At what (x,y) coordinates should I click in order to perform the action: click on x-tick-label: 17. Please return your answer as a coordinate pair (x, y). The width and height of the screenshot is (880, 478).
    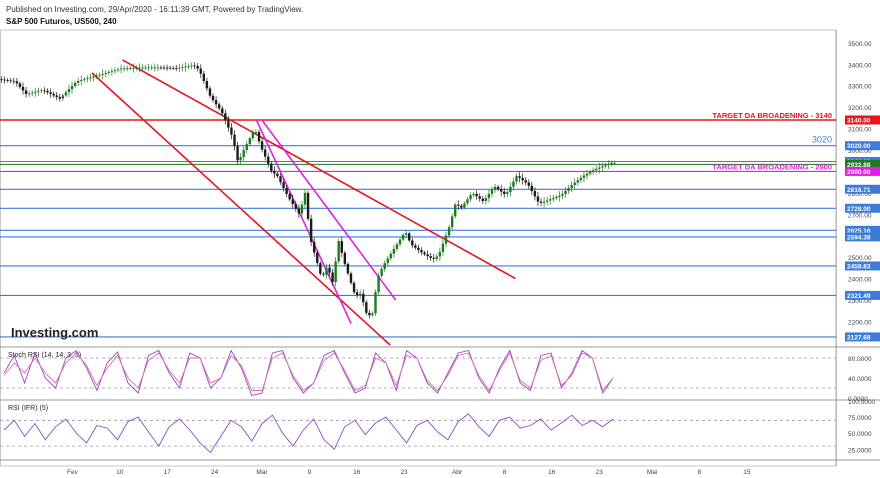
    Looking at the image, I should click on (168, 472).